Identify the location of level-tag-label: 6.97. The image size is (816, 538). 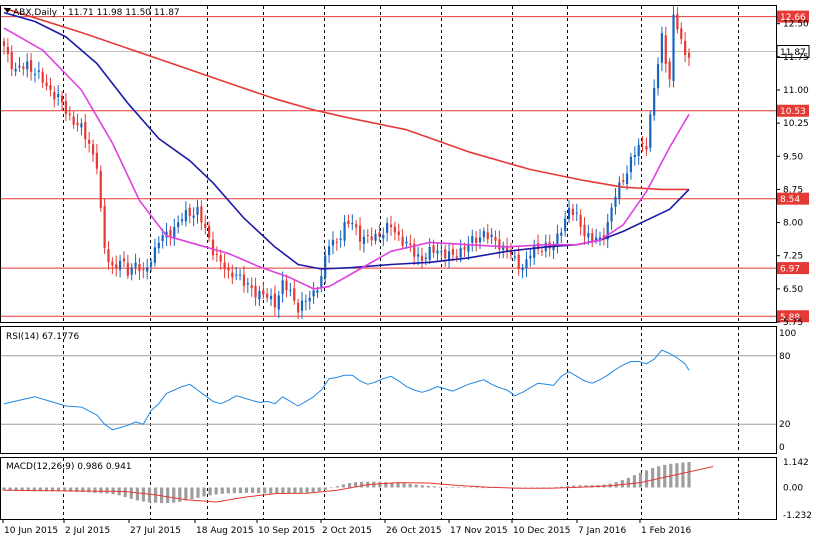
(790, 270).